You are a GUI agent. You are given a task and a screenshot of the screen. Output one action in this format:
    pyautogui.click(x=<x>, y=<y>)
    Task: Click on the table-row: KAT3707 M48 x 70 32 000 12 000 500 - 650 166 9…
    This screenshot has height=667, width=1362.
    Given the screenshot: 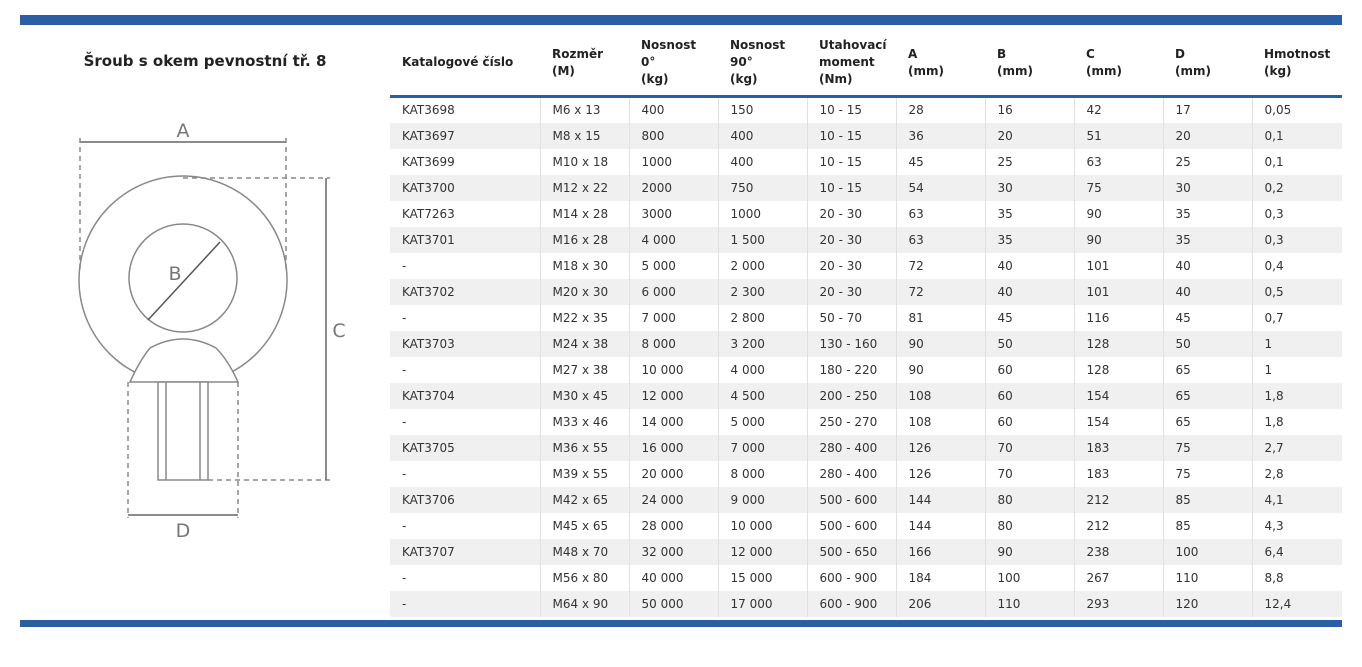 What is the action you would take?
    pyautogui.click(x=866, y=551)
    